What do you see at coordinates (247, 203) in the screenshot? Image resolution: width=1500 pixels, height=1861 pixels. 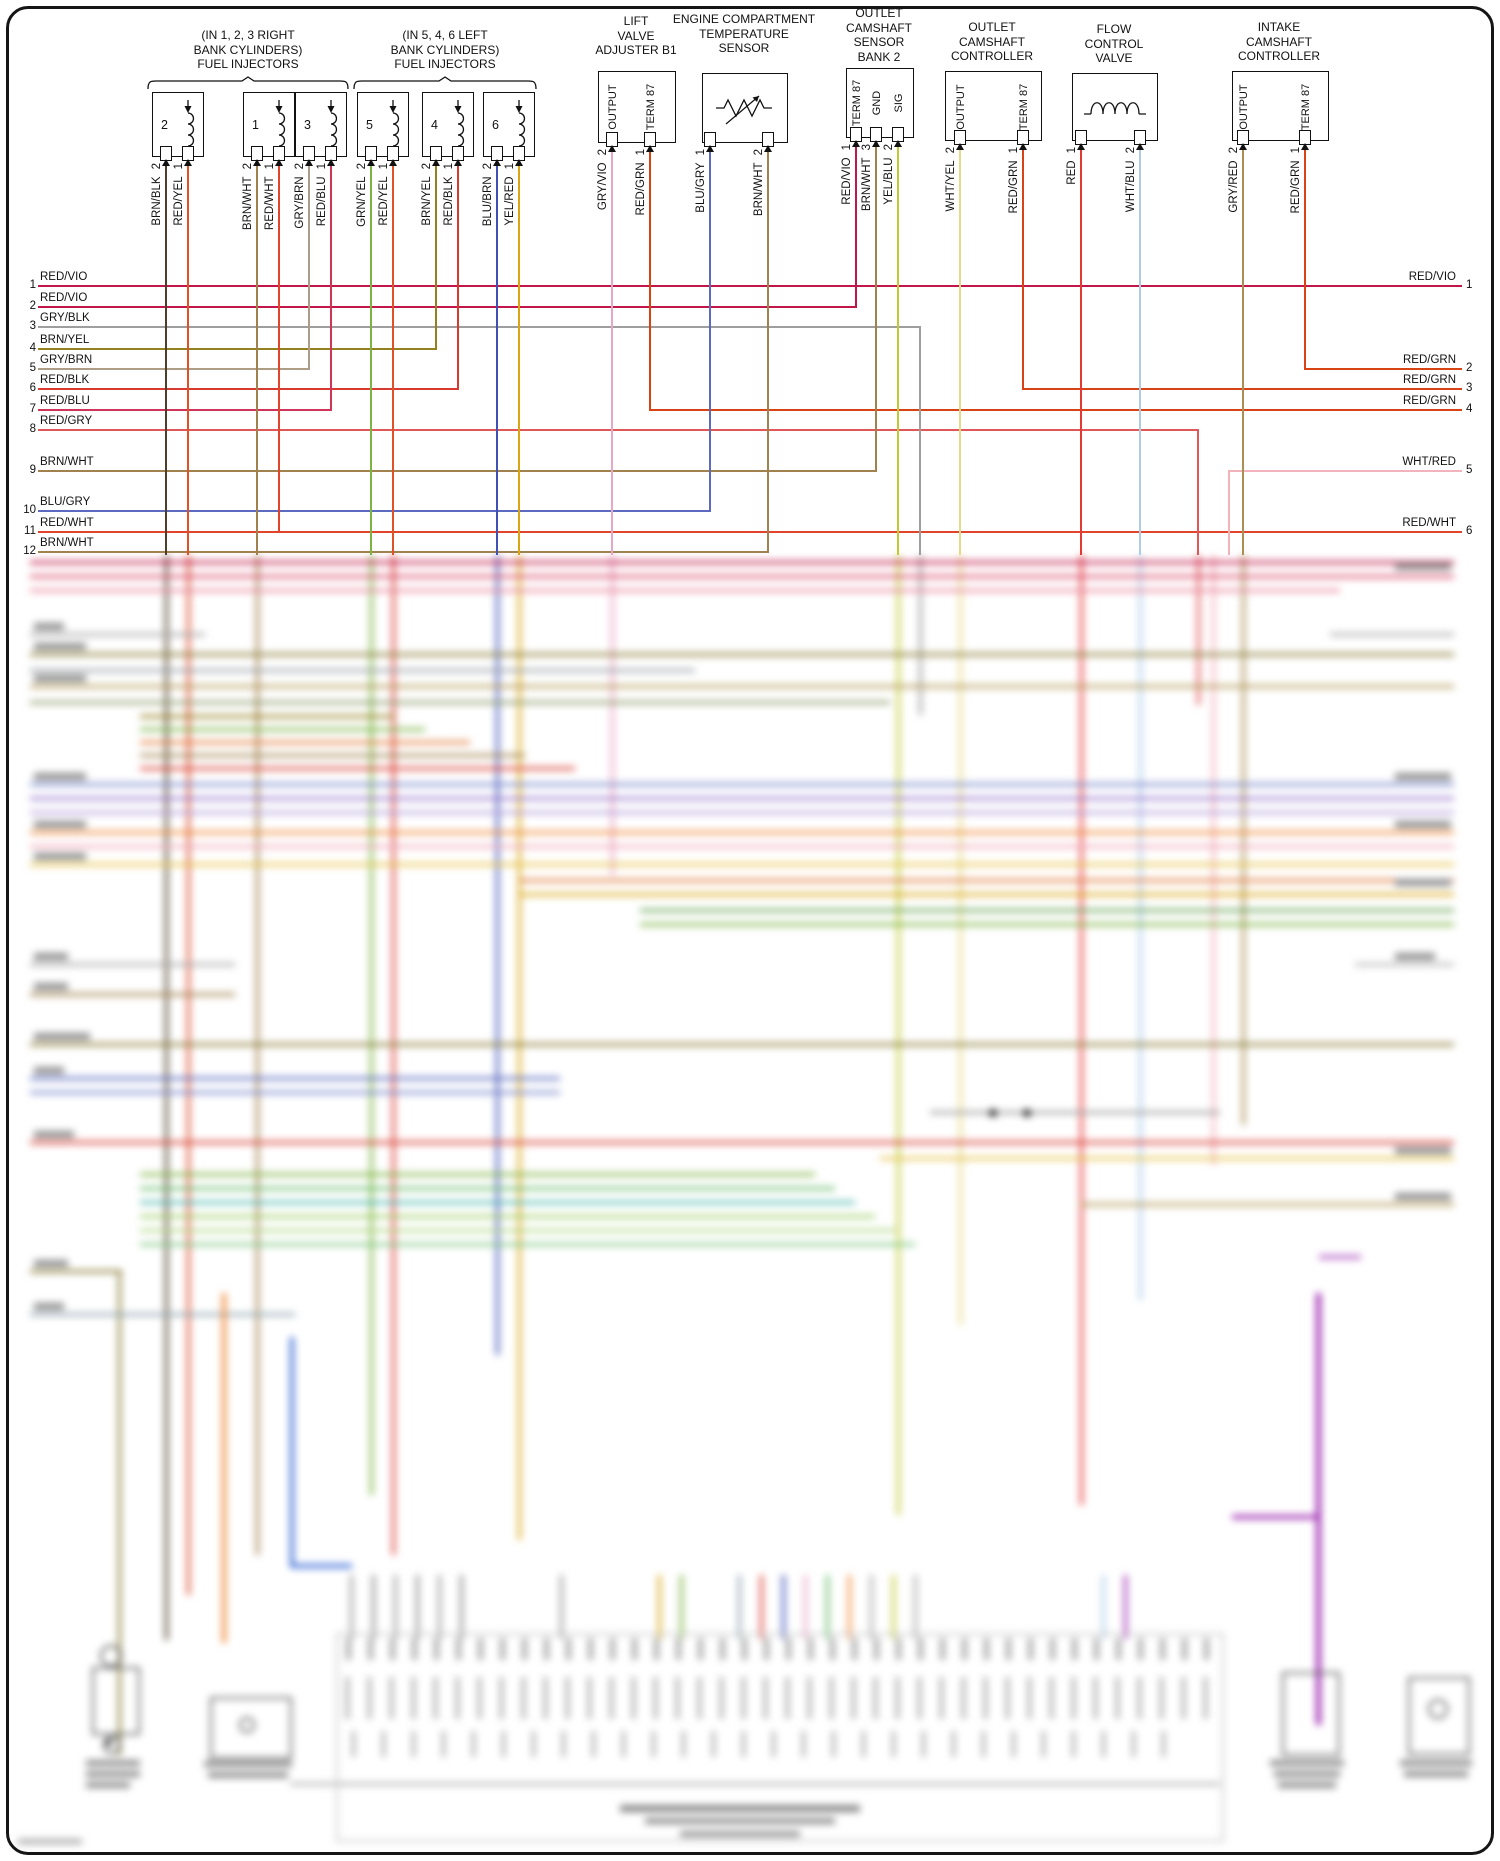 I see `wire-color-label: BRN/WHT` at bounding box center [247, 203].